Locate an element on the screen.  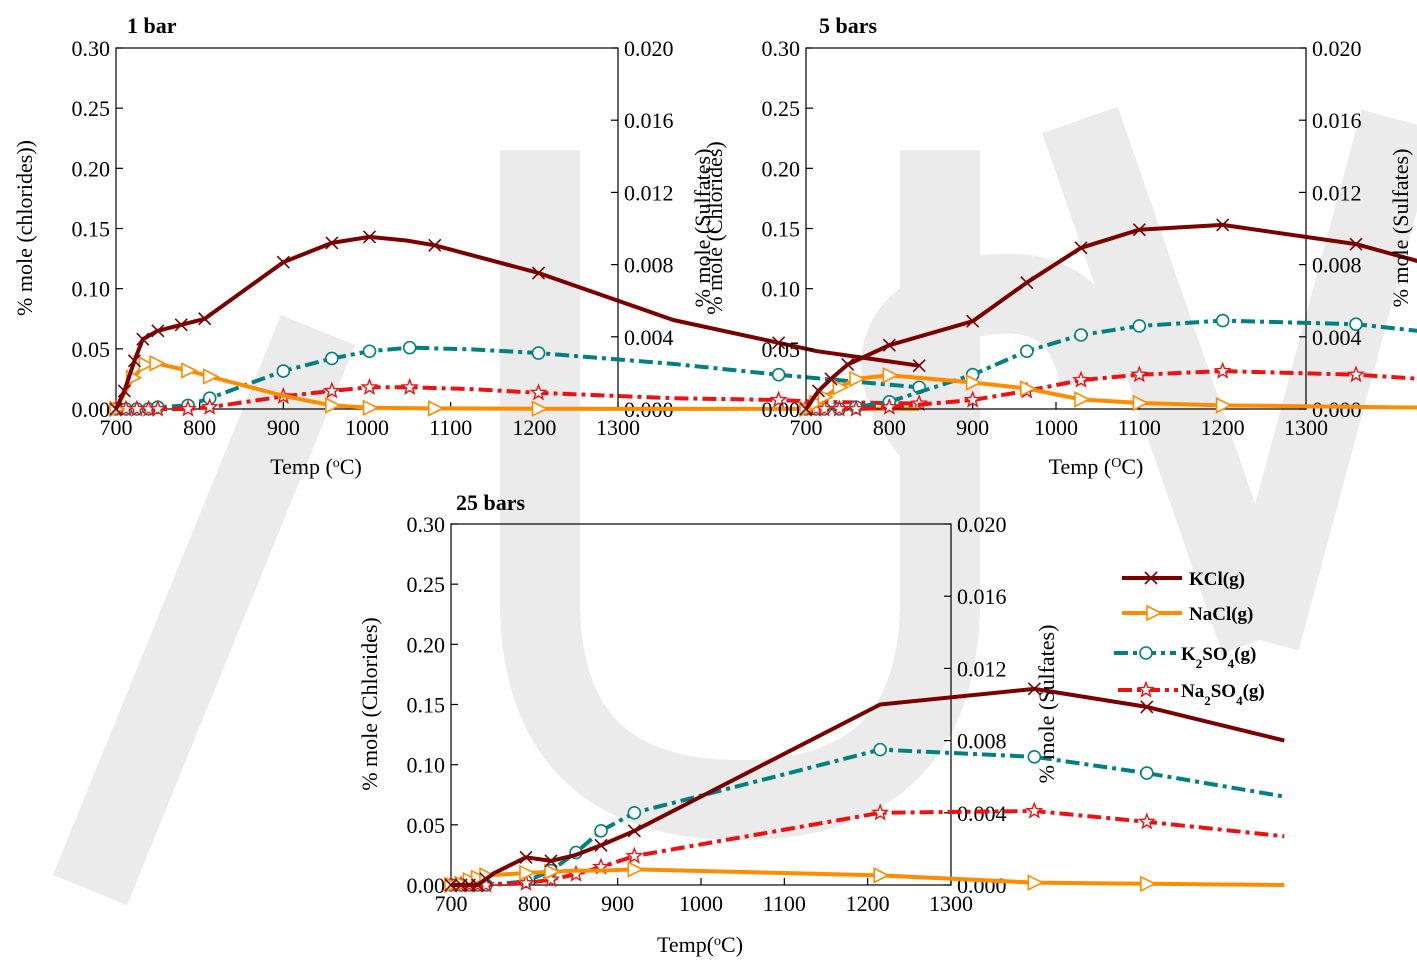
legend-label-na2so4: Na2SO4(g) is located at coordinates (1223, 694).